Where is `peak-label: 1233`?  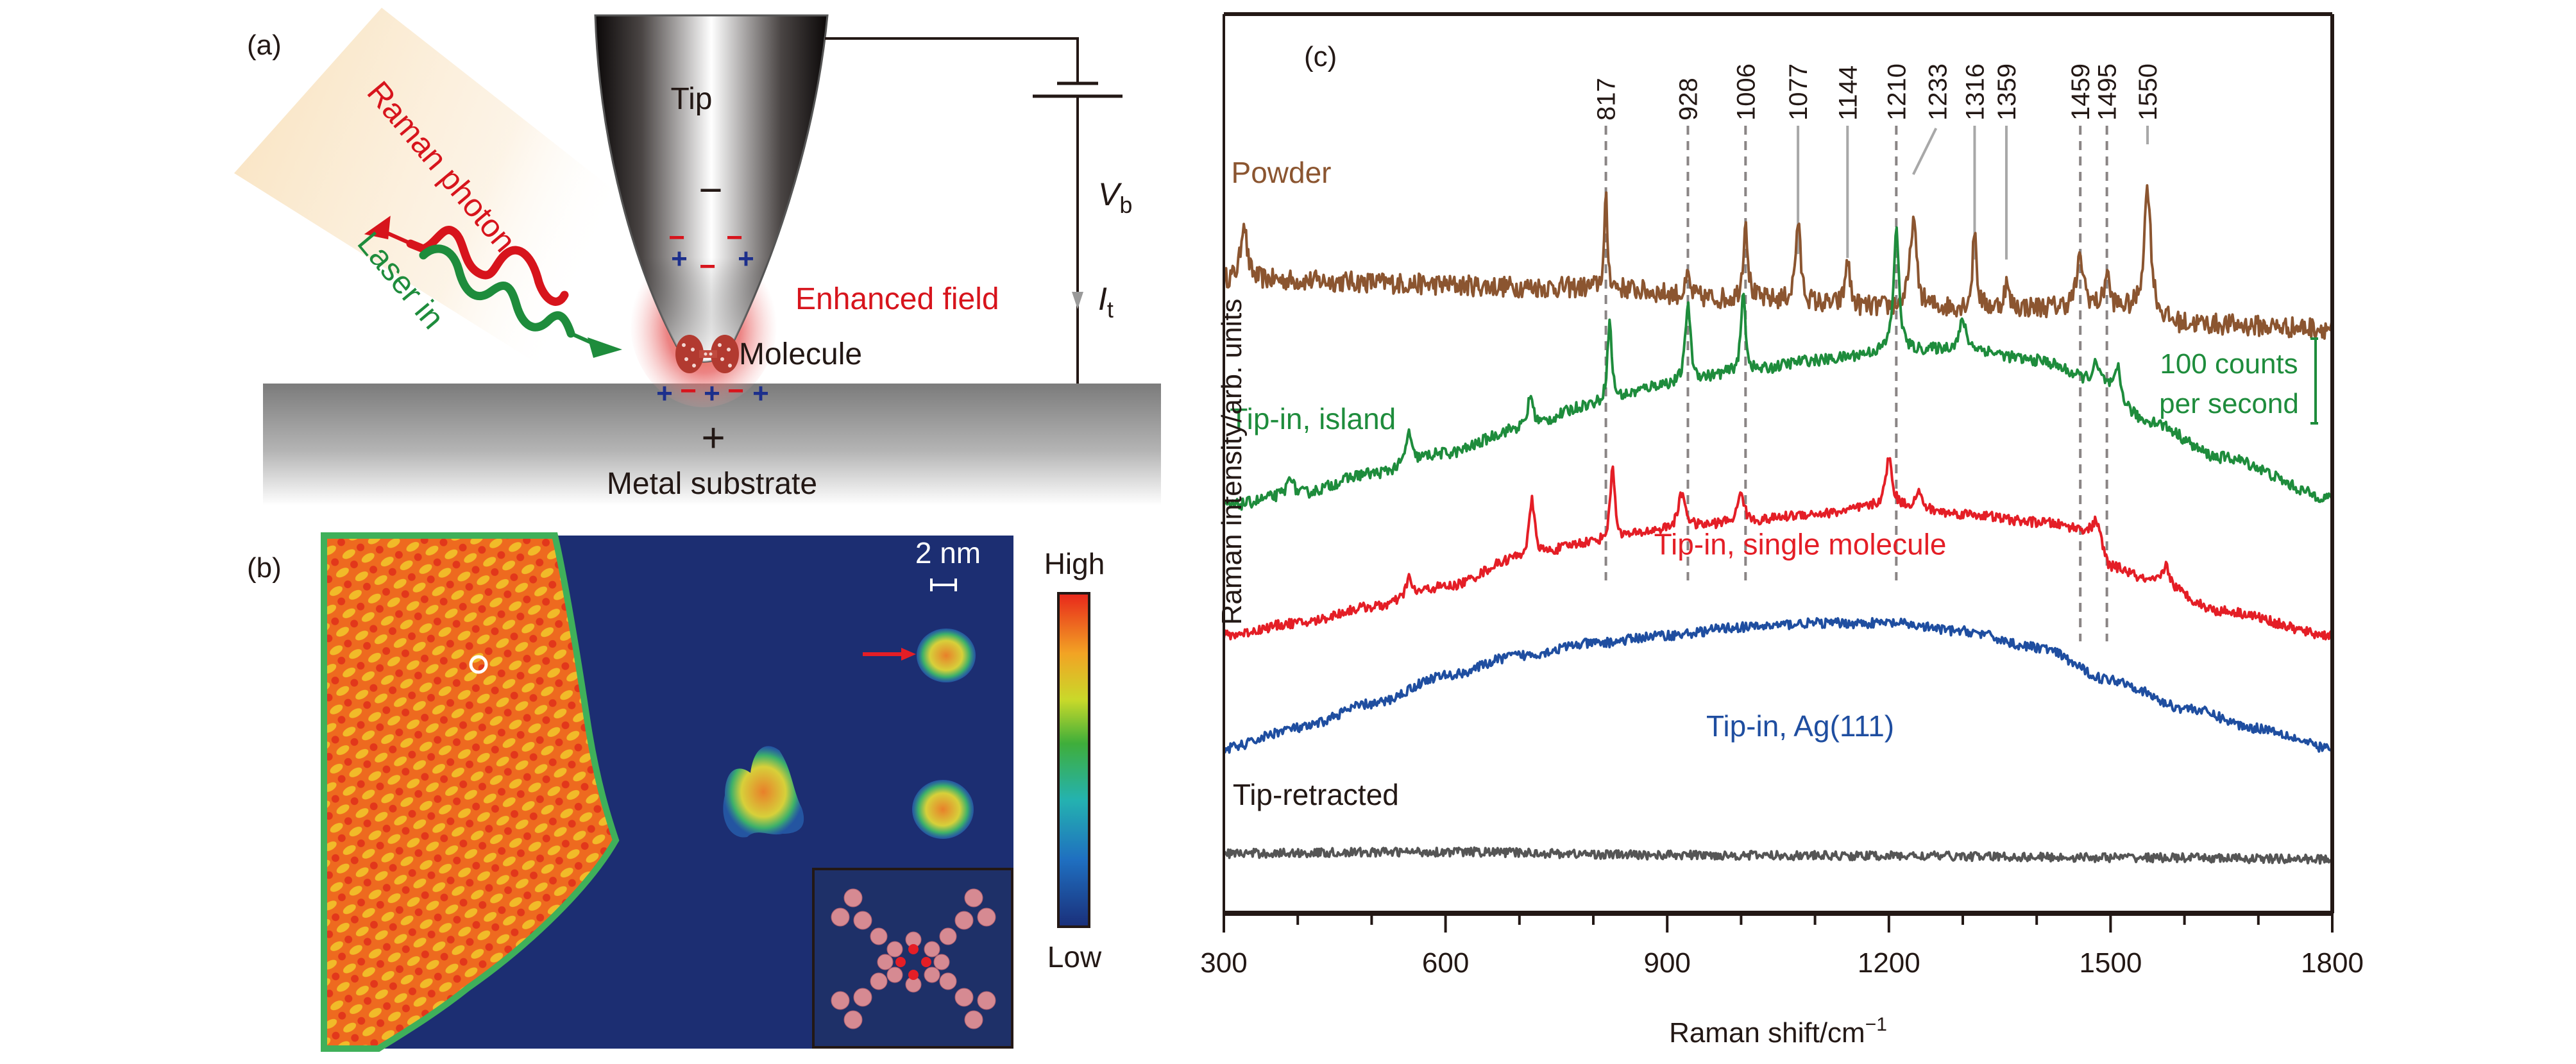 peak-label: 1233 is located at coordinates (1938, 92).